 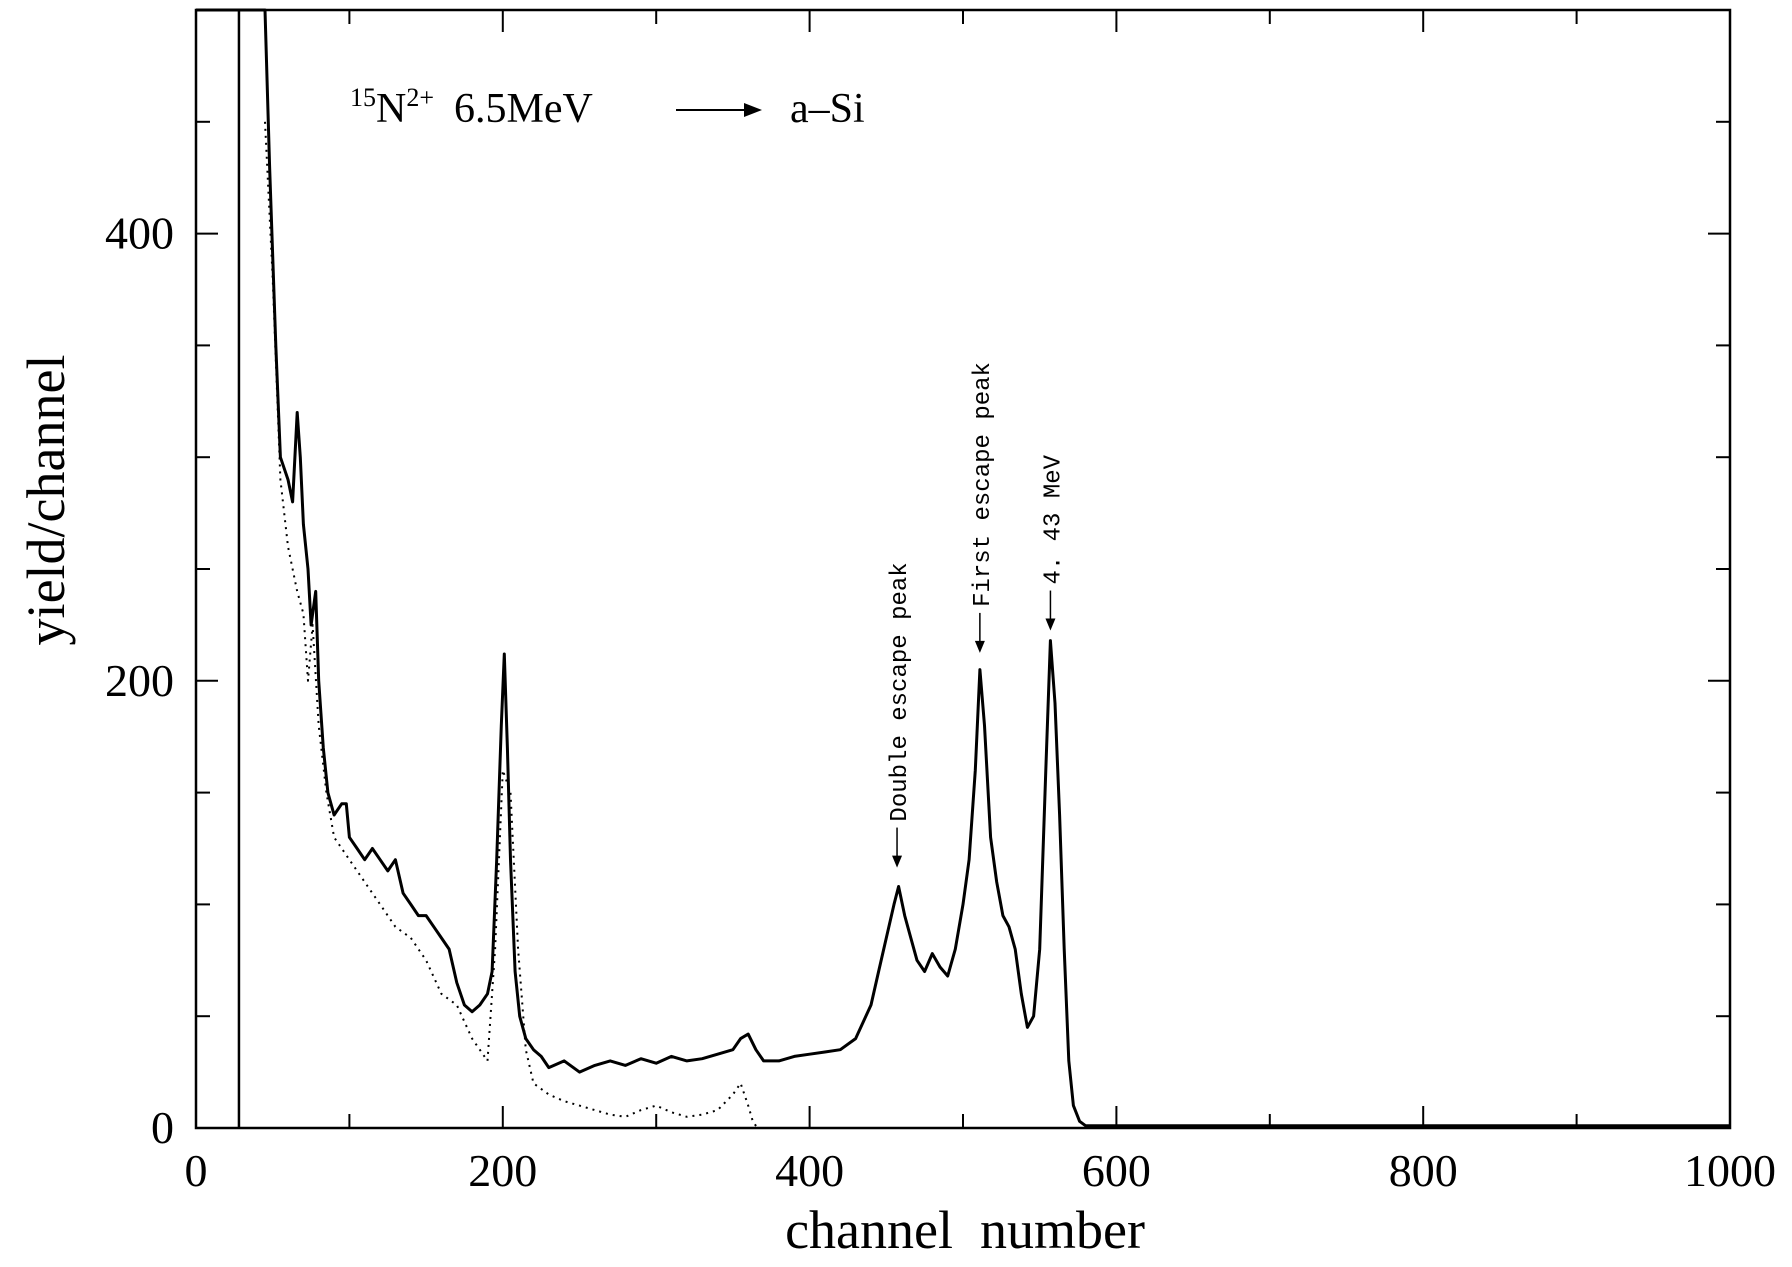 I want to click on peak-annotation: 4. 43 MeV, so click(x=1053, y=542).